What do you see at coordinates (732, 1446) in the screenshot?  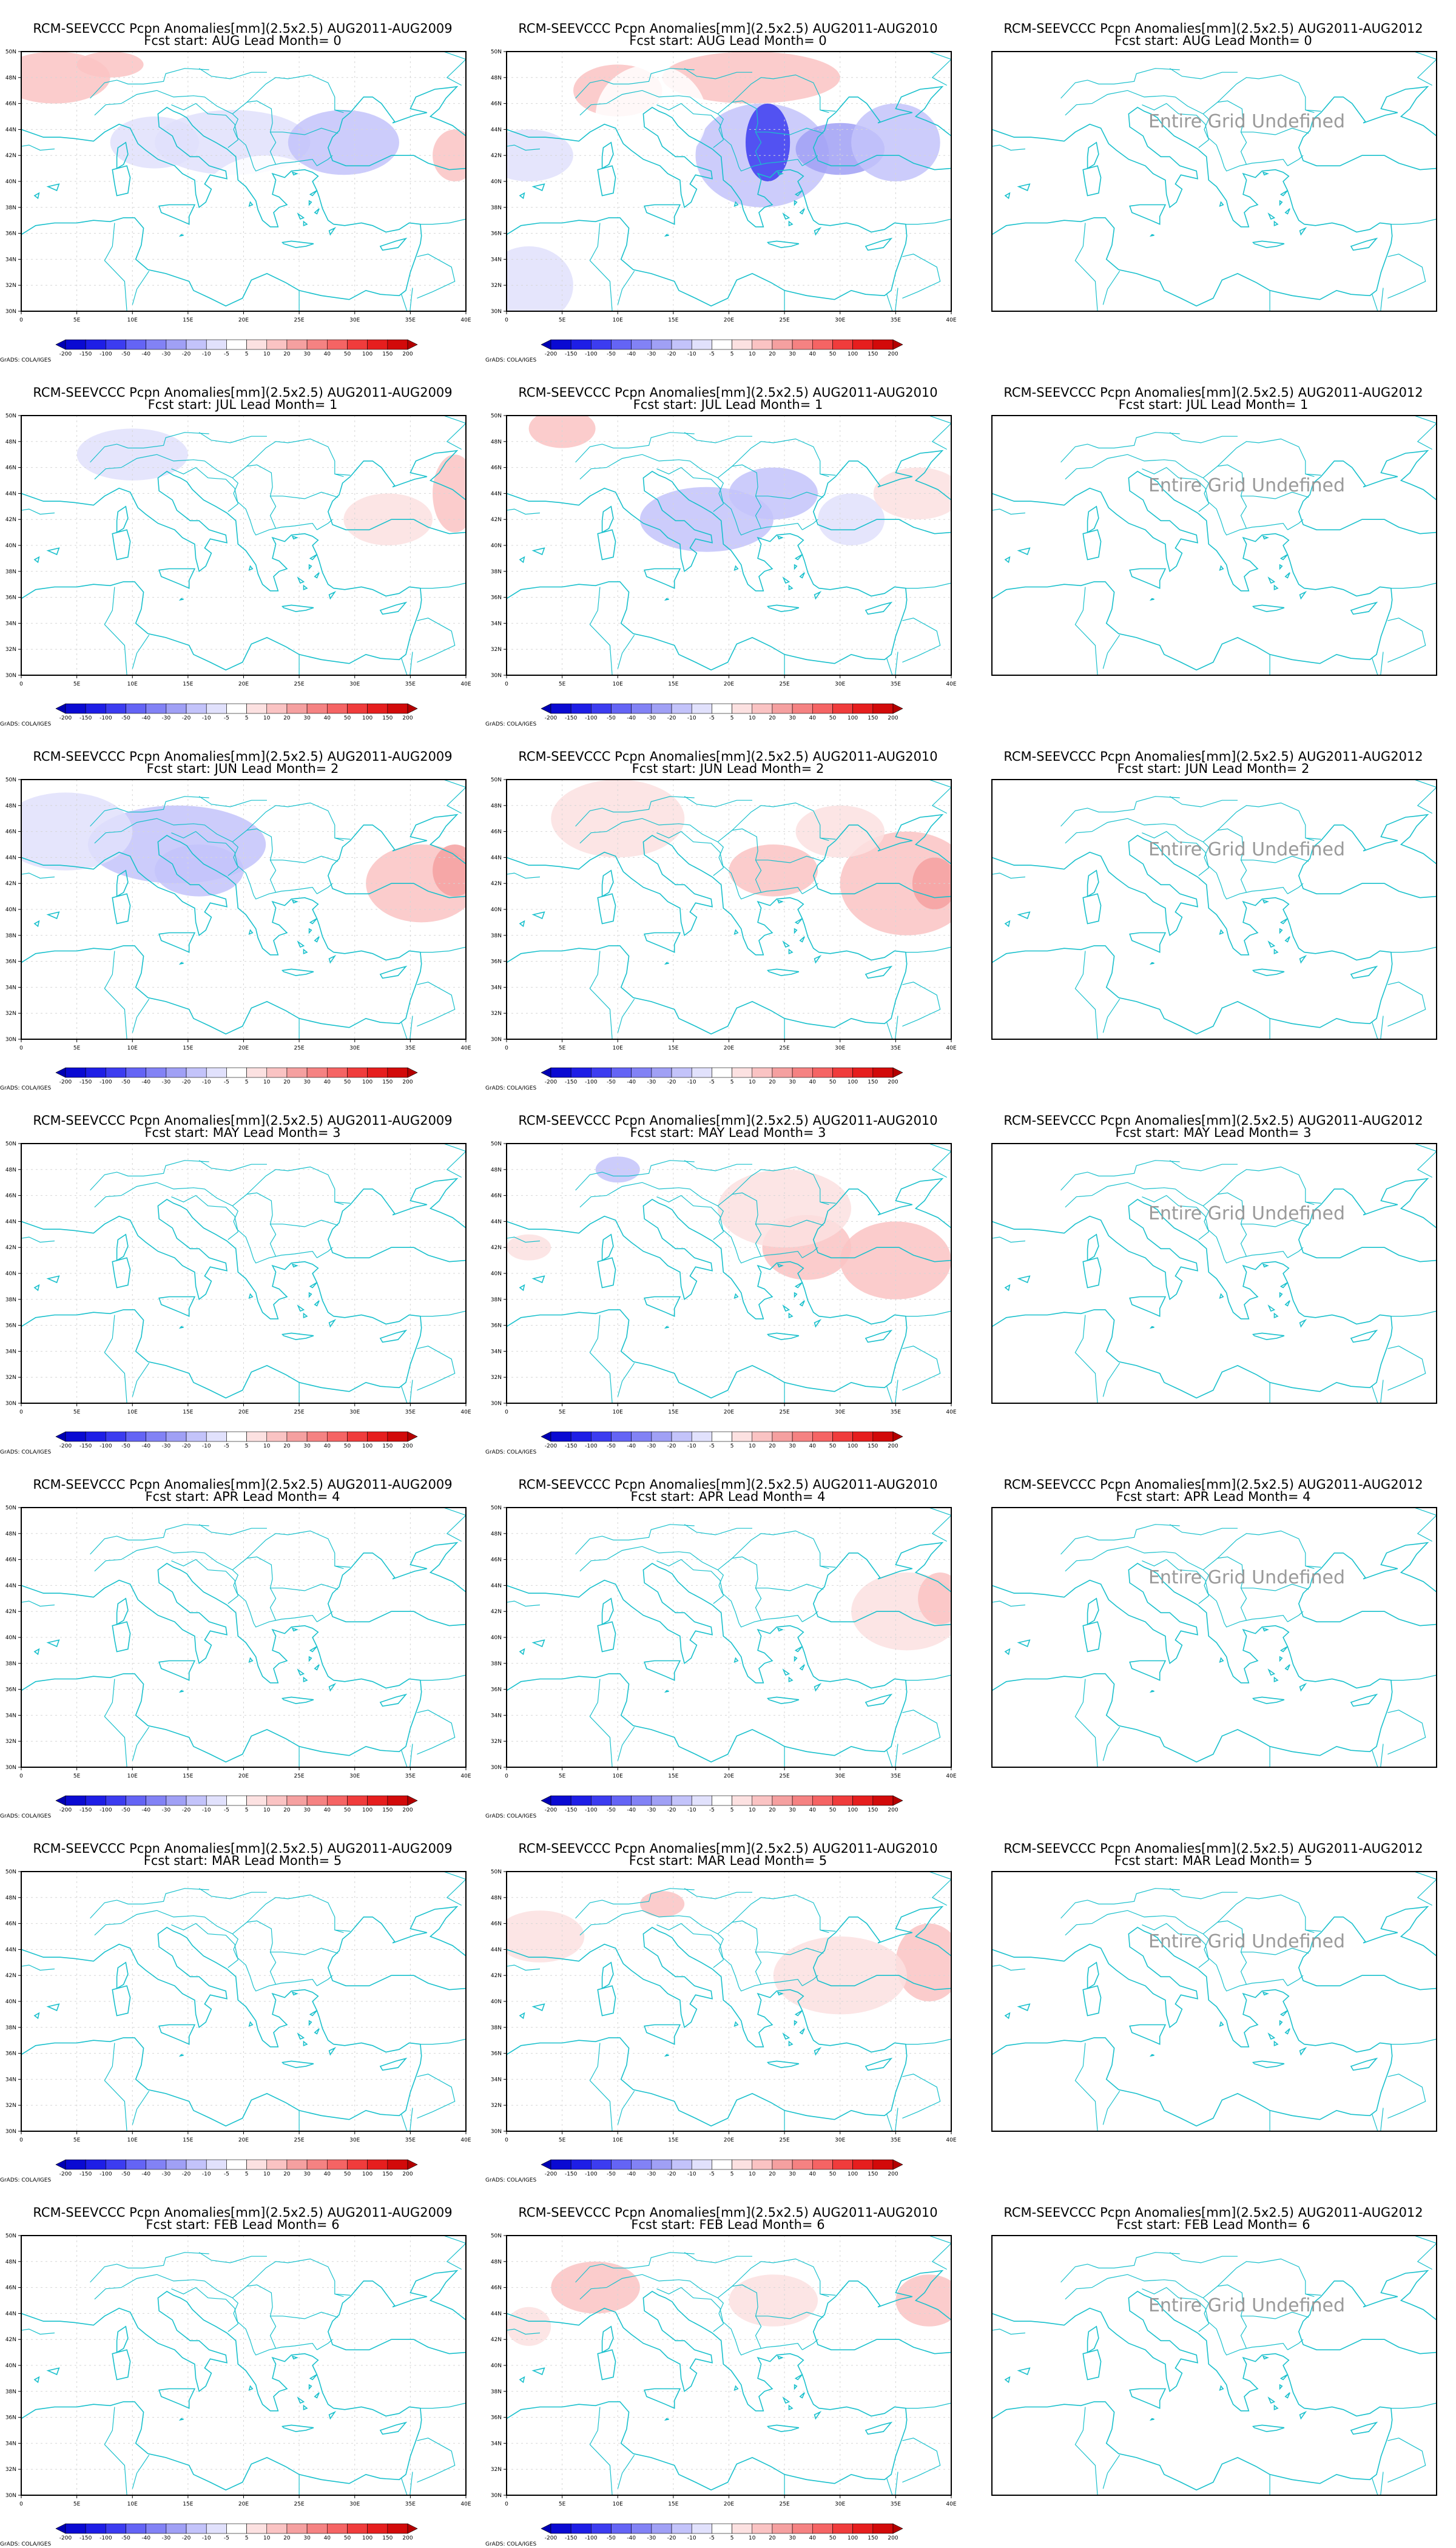 I see `colorbar-label: 5` at bounding box center [732, 1446].